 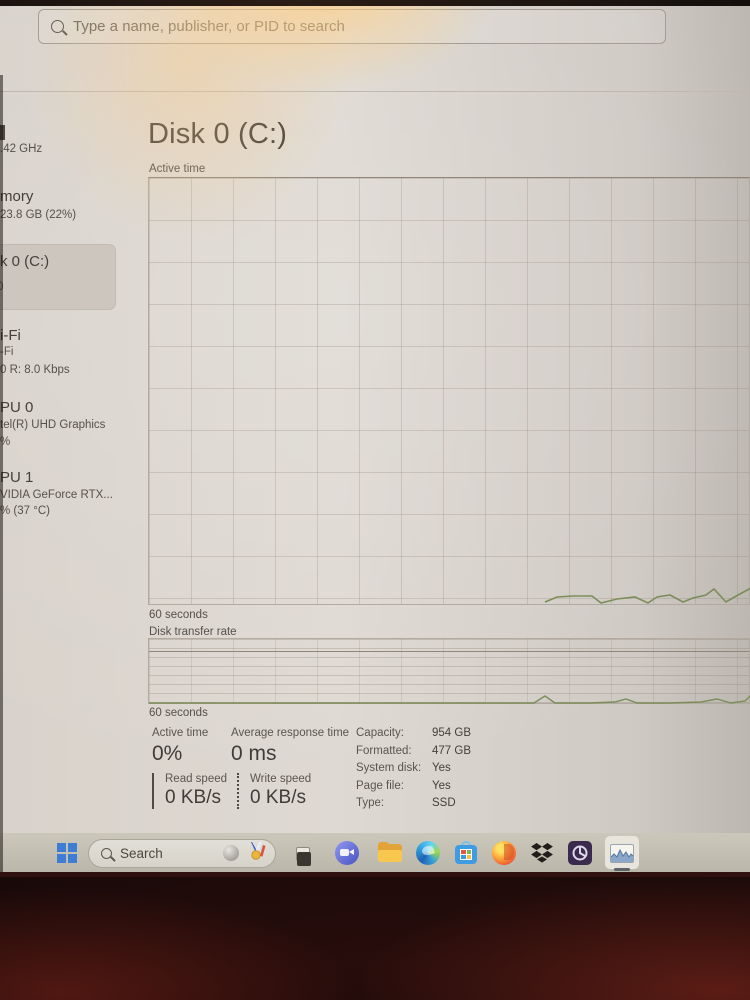 I want to click on write-speed-label: Write speed, so click(x=281, y=779).